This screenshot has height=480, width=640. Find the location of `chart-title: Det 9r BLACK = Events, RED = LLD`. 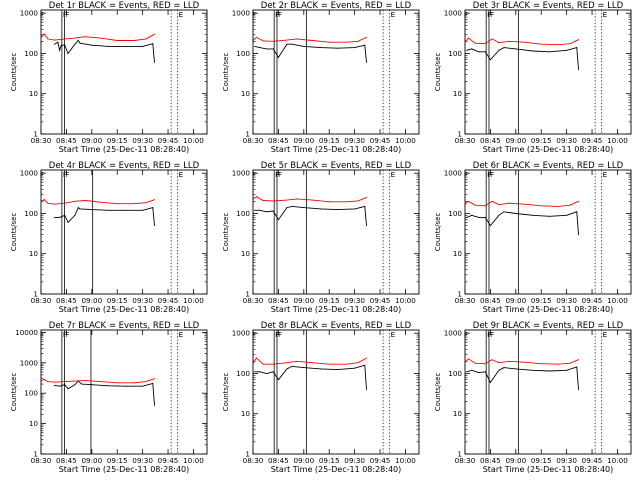

chart-title: Det 9r BLACK = Events, RED = LLD is located at coordinates (548, 326).